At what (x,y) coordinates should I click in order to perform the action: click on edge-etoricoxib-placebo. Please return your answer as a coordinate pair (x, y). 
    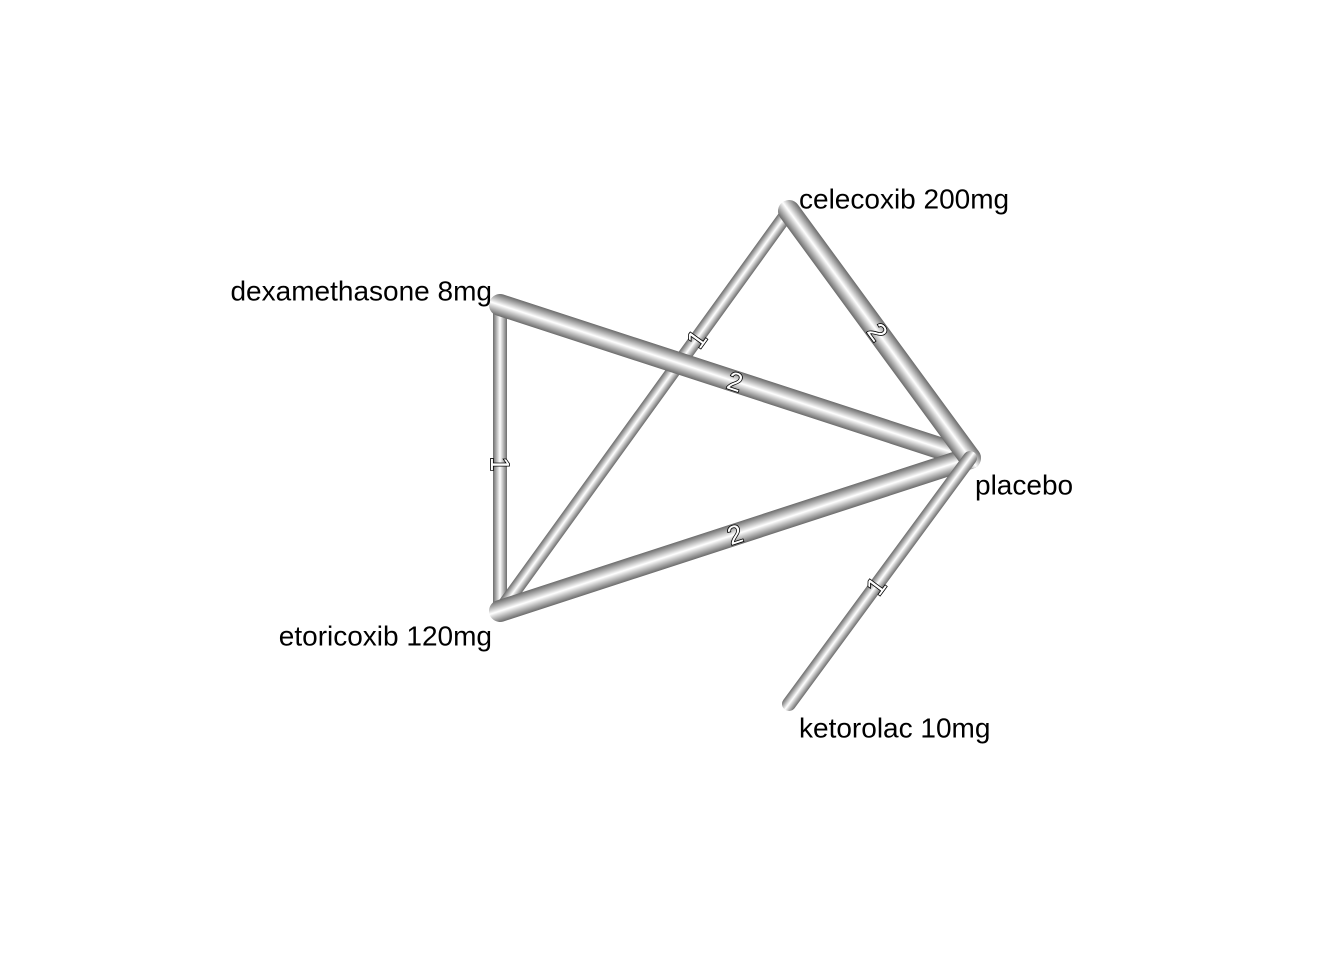
    Looking at the image, I should click on (735, 534).